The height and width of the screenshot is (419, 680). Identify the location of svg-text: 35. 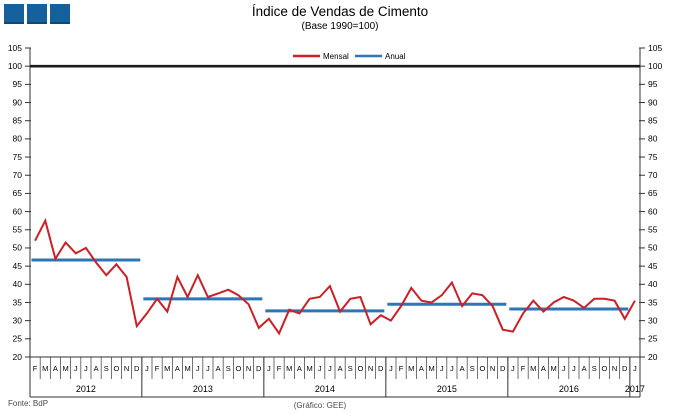
(18, 302).